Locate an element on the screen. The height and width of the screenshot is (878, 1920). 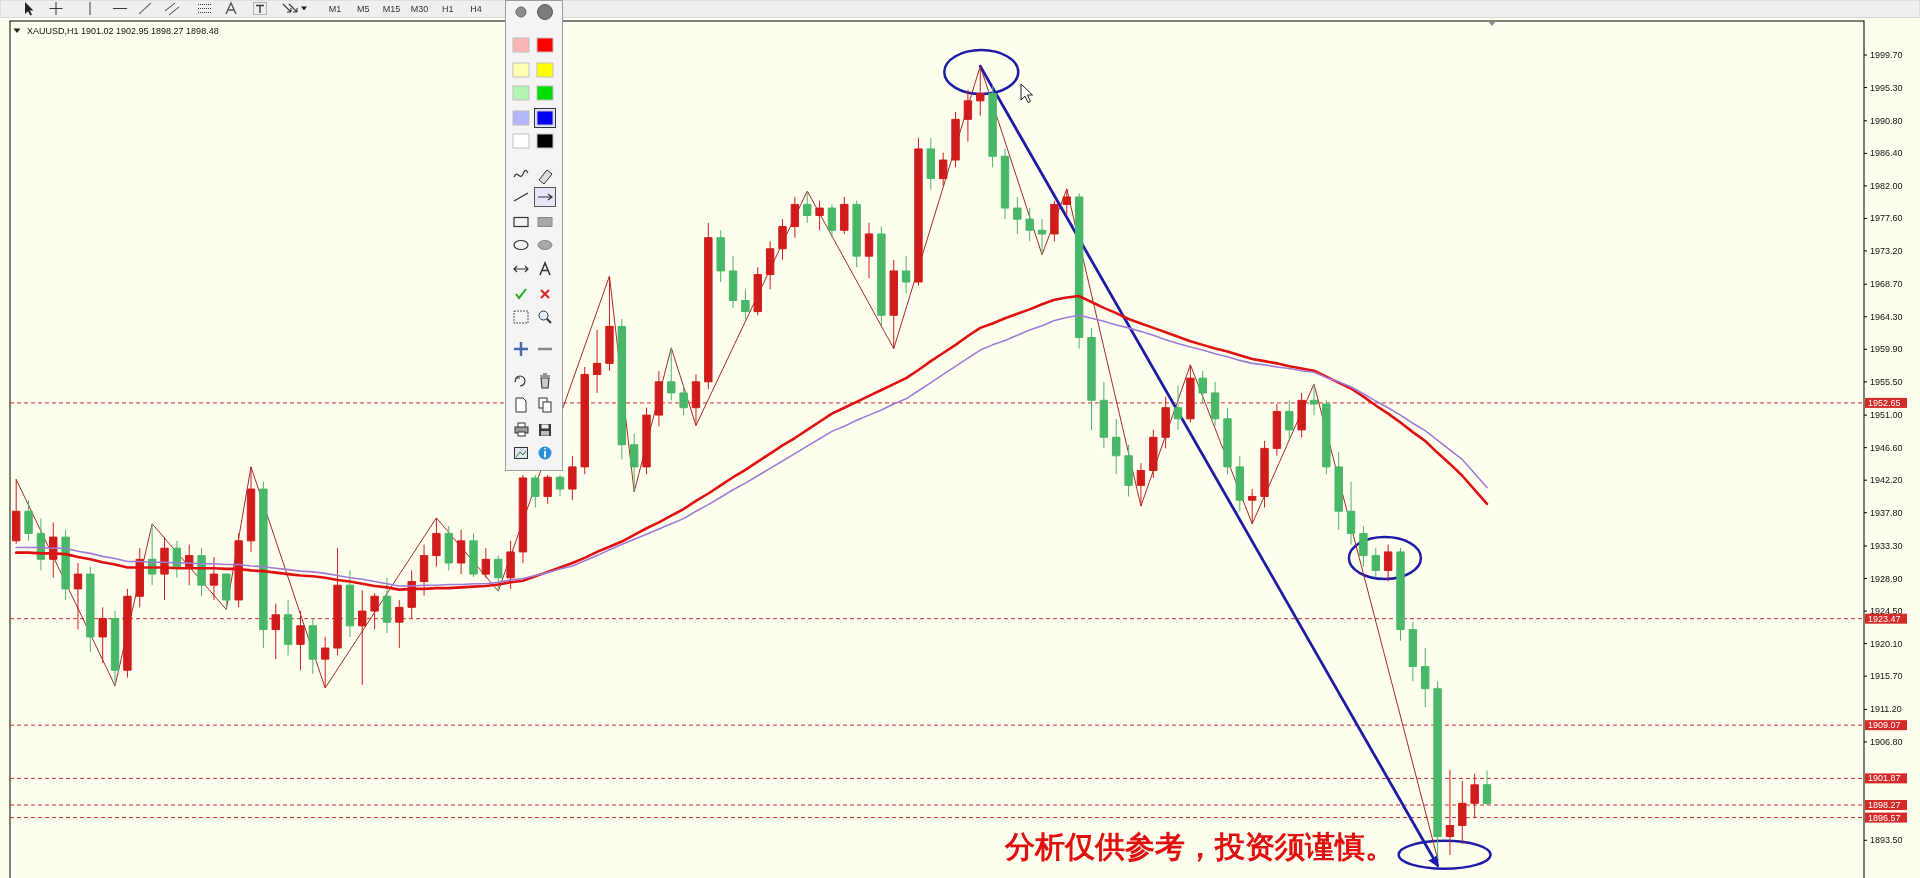
y-tick-label: 1973.20 is located at coordinates (1886, 250).